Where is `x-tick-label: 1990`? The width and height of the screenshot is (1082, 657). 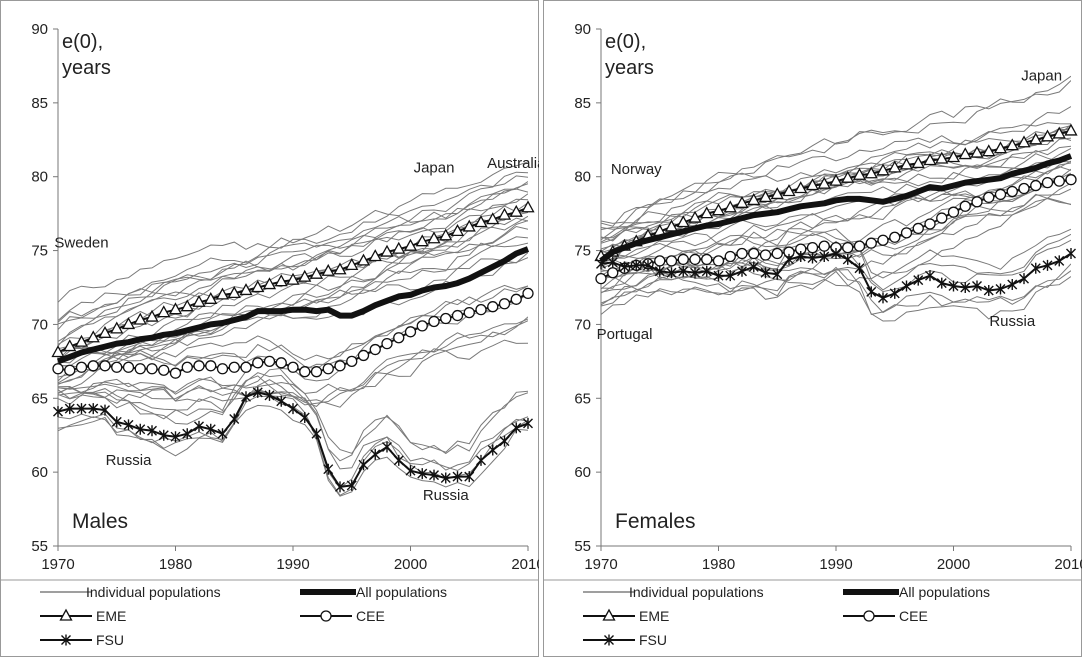 x-tick-label: 1990 is located at coordinates (292, 564).